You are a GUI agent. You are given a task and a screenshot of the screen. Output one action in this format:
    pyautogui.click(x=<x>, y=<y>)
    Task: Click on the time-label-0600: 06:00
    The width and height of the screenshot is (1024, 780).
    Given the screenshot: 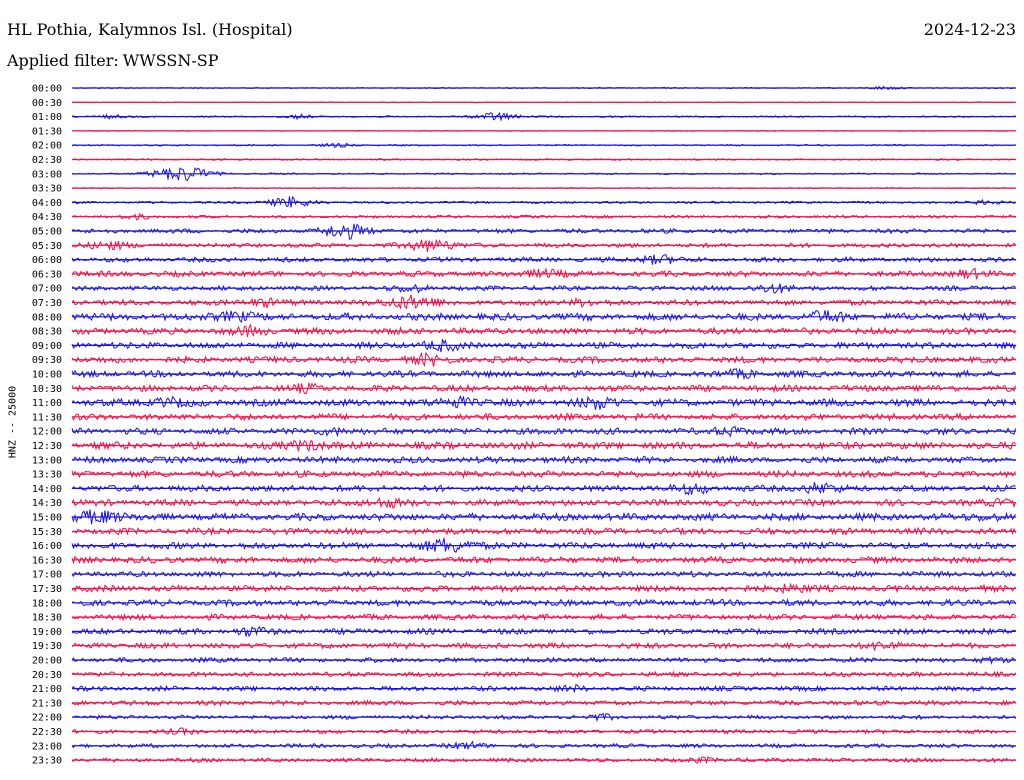 What is the action you would take?
    pyautogui.click(x=47, y=260)
    